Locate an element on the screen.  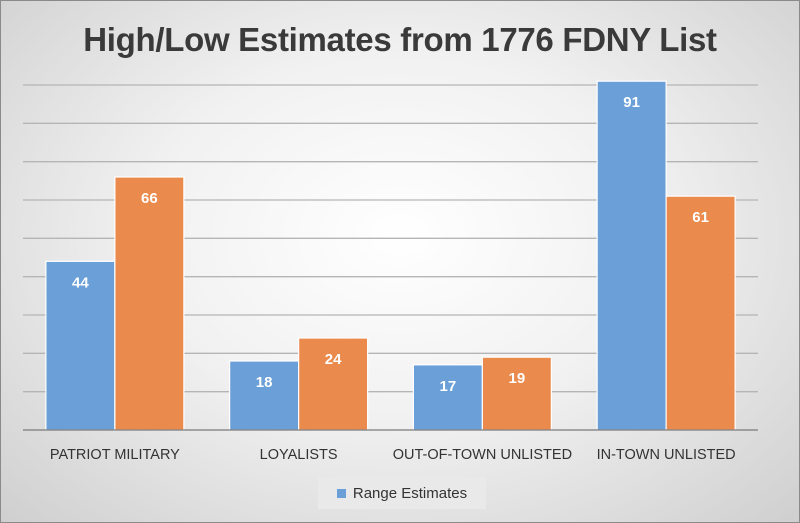
category-label: OUT-OF-TOWN UNLISTED is located at coordinates (482, 455).